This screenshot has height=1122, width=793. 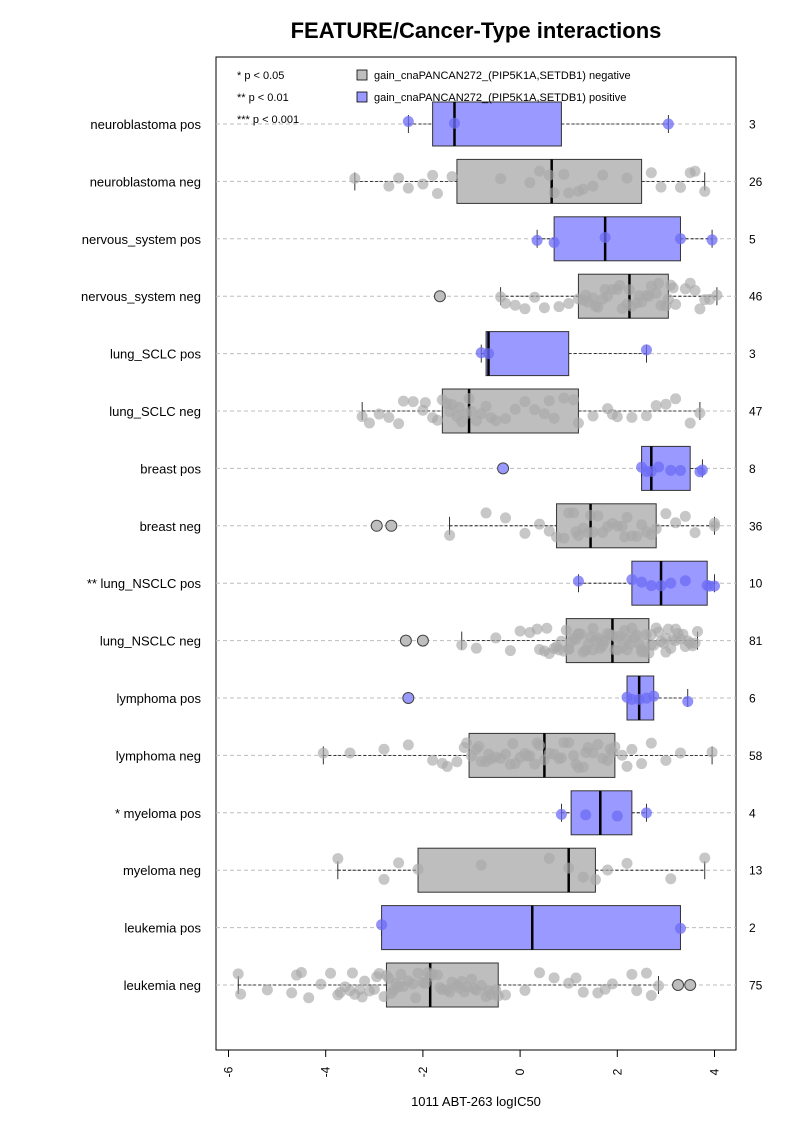 What do you see at coordinates (155, 411) in the screenshot?
I see `row-label: lung_SCLC neg` at bounding box center [155, 411].